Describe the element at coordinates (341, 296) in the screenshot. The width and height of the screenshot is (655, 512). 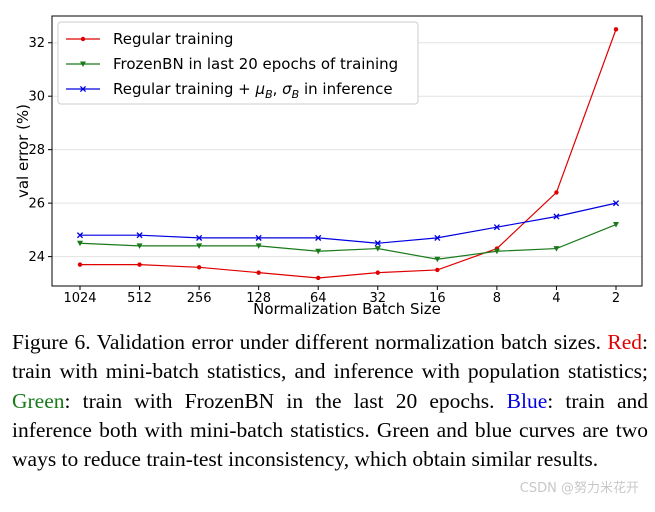
I see `x-axis-ticks: 1024 512 256 128 64 32 16 8 4 2` at that location.